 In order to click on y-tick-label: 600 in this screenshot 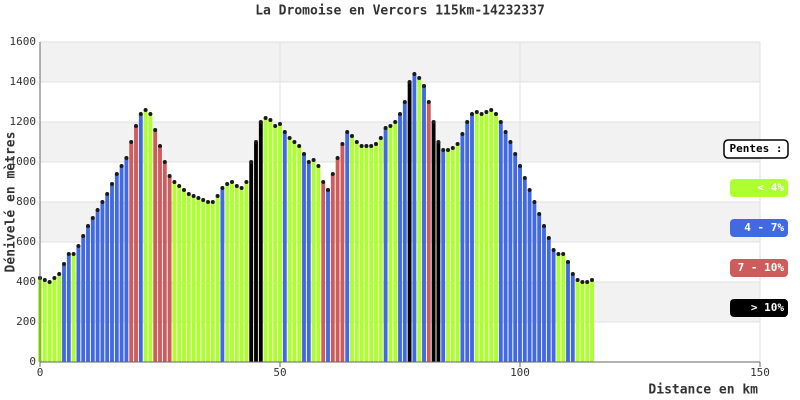, I will do `click(26, 241)`.